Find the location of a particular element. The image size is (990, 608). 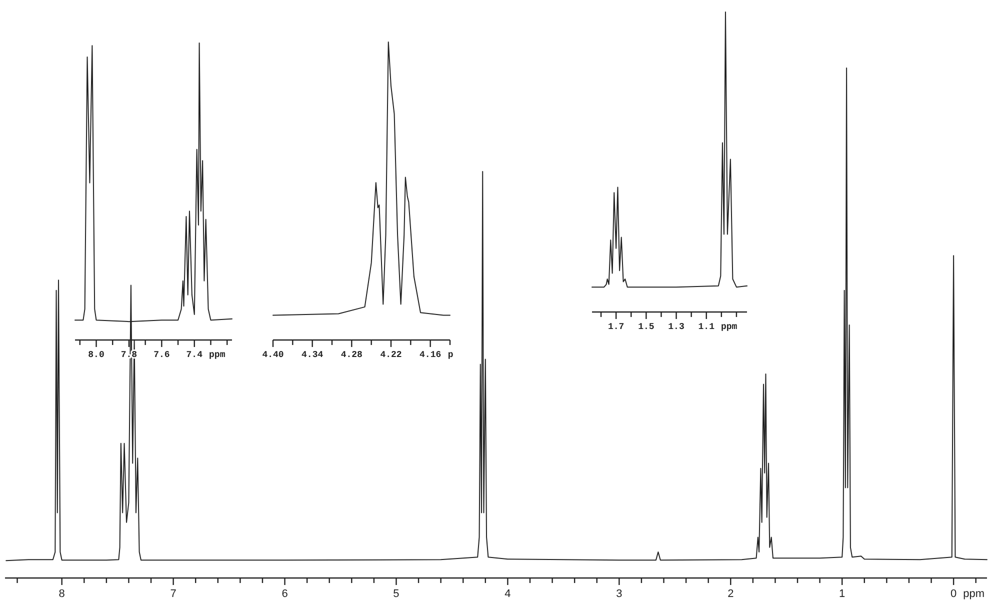

x-tick-label: 1.7 is located at coordinates (616, 327).